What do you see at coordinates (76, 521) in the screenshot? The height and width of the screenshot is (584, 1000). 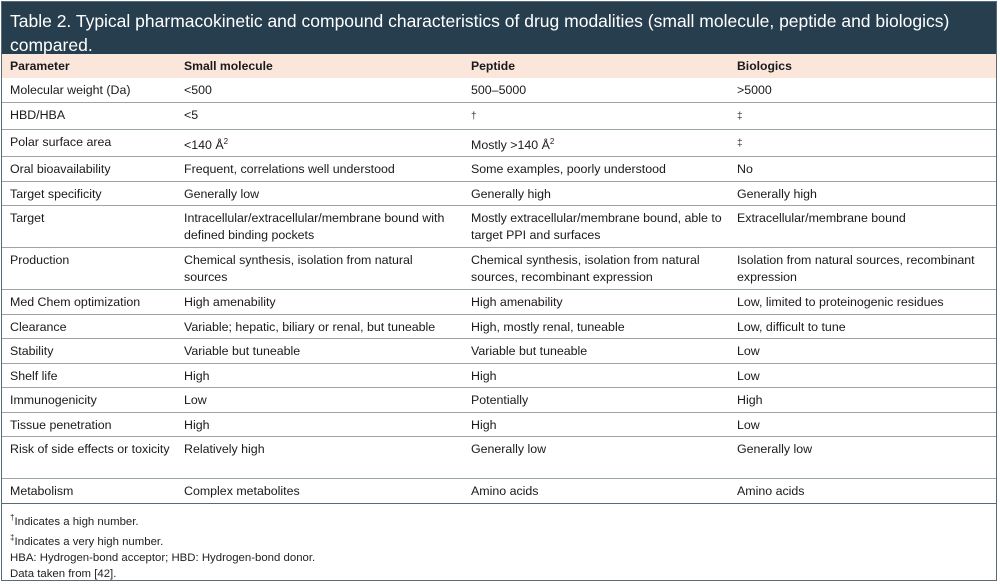 I see `footnote-text: Indicates a high number.` at bounding box center [76, 521].